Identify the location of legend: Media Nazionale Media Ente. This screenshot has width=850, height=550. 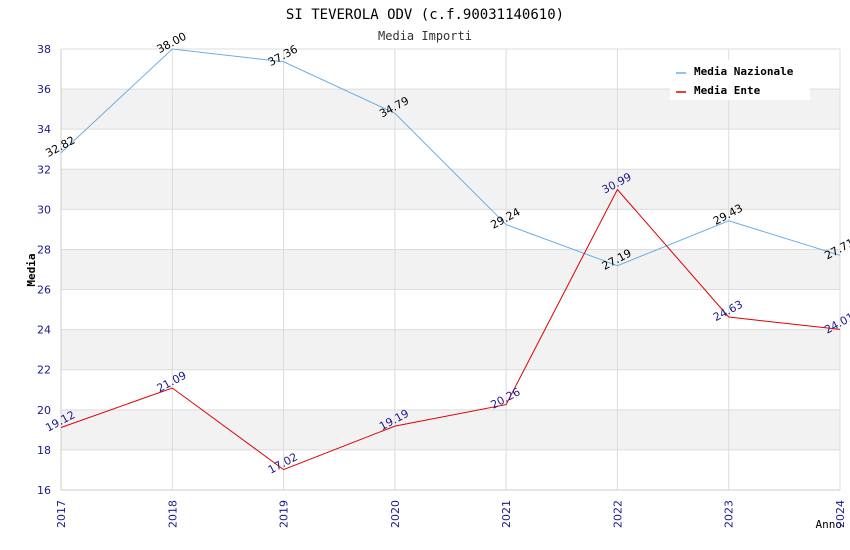
(740, 80).